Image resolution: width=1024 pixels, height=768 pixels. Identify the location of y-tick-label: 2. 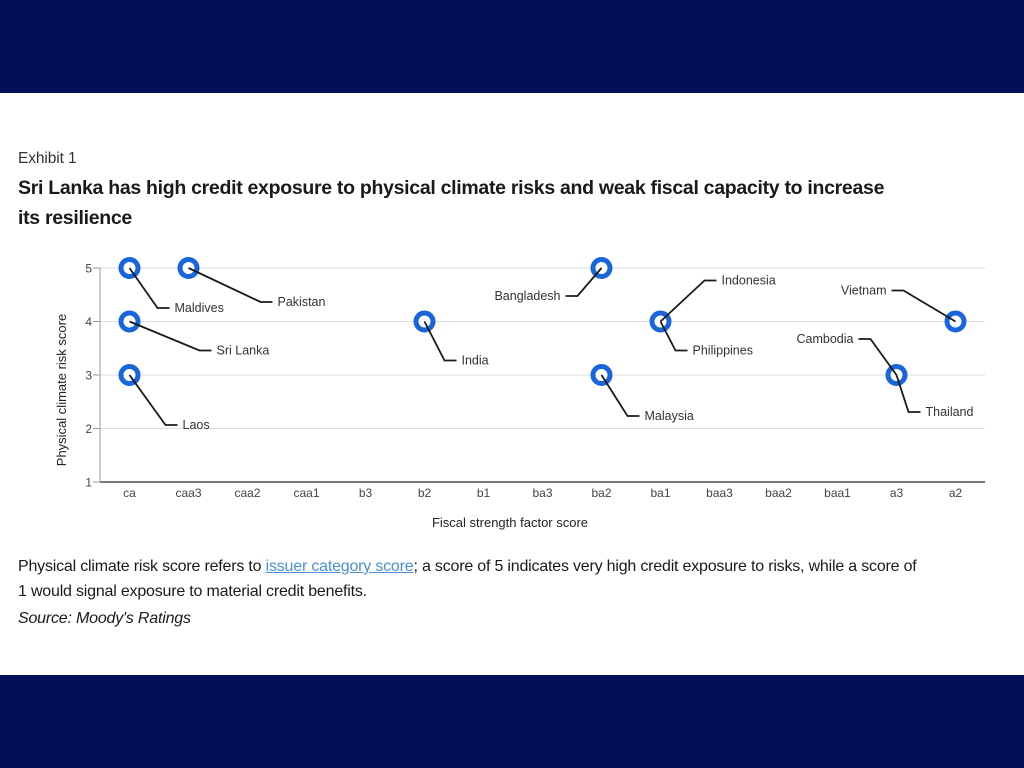
(88, 429).